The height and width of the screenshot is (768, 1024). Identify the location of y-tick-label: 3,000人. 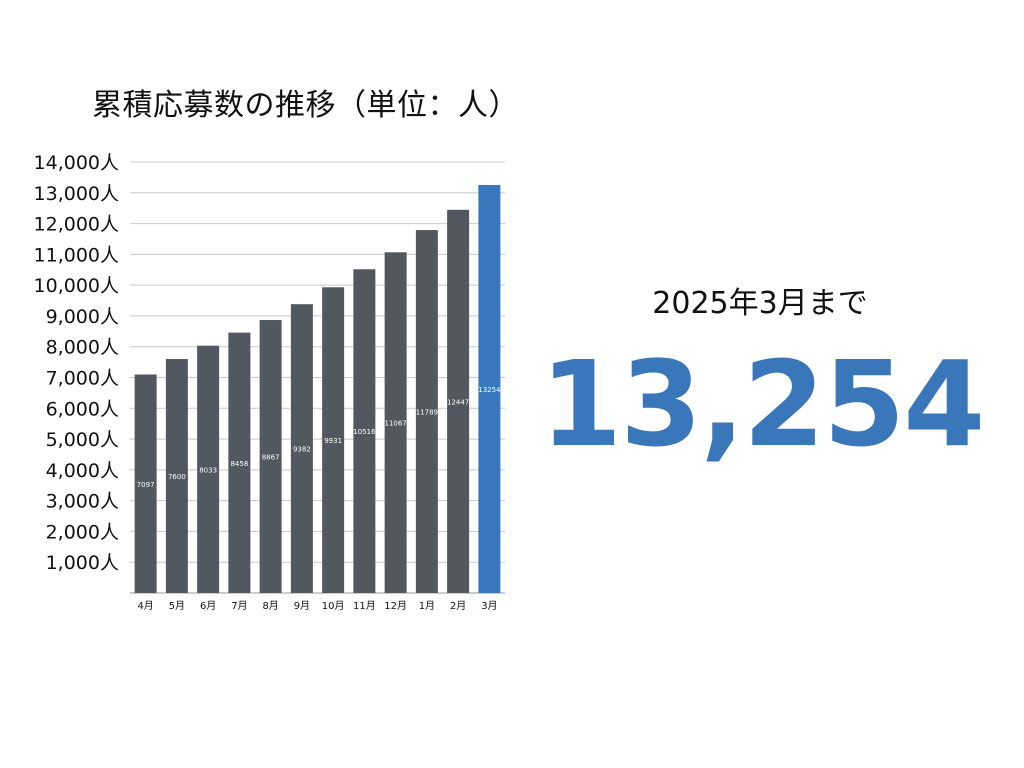
(82, 502).